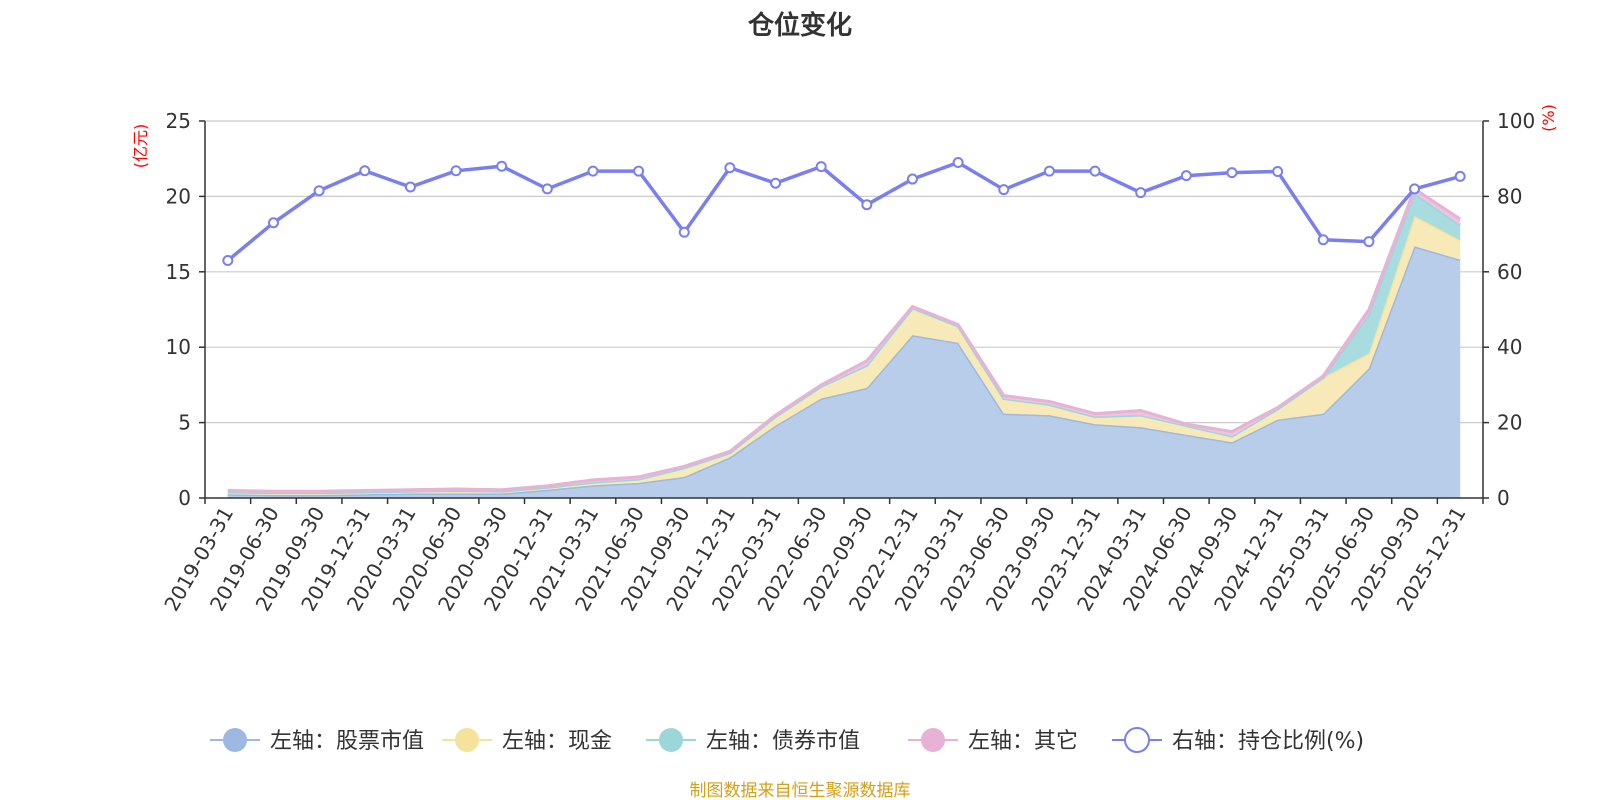  Describe the element at coordinates (1509, 347) in the screenshot. I see `right-tick-label: 40` at that location.